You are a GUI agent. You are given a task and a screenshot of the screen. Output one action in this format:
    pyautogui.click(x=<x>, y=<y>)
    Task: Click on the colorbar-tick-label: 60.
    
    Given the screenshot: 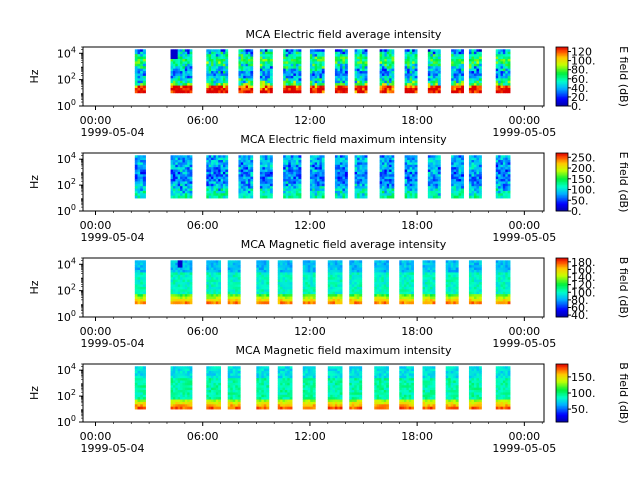 What is the action you would take?
    pyautogui.click(x=580, y=307)
    